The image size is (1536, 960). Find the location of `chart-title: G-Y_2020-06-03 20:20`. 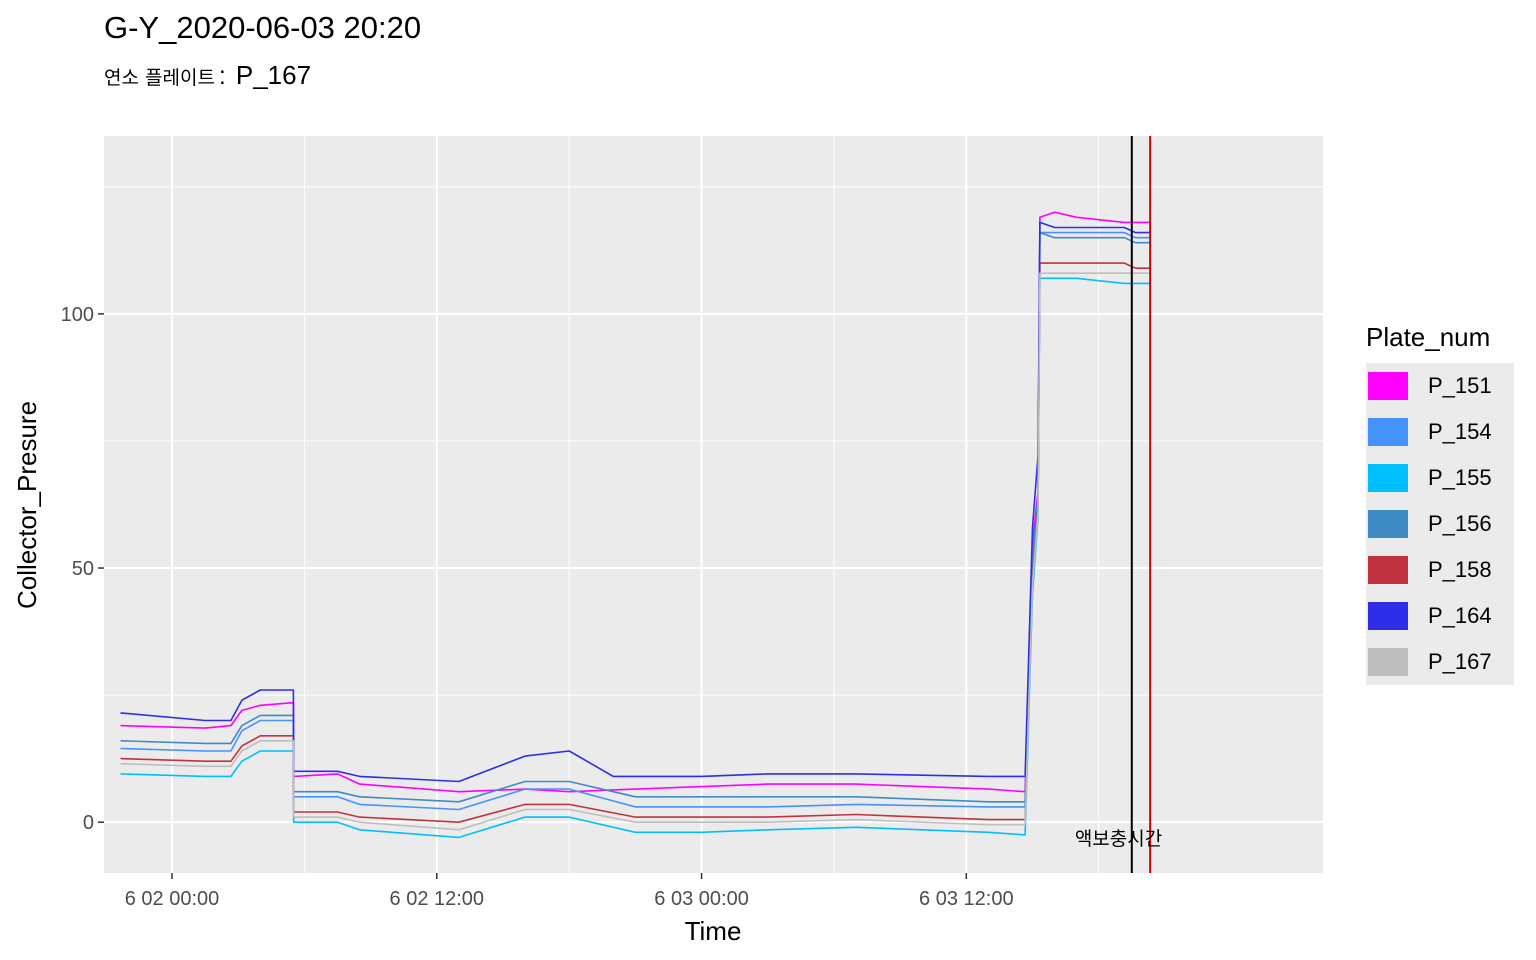

chart-title: G-Y_2020-06-03 20:20 is located at coordinates (263, 27).